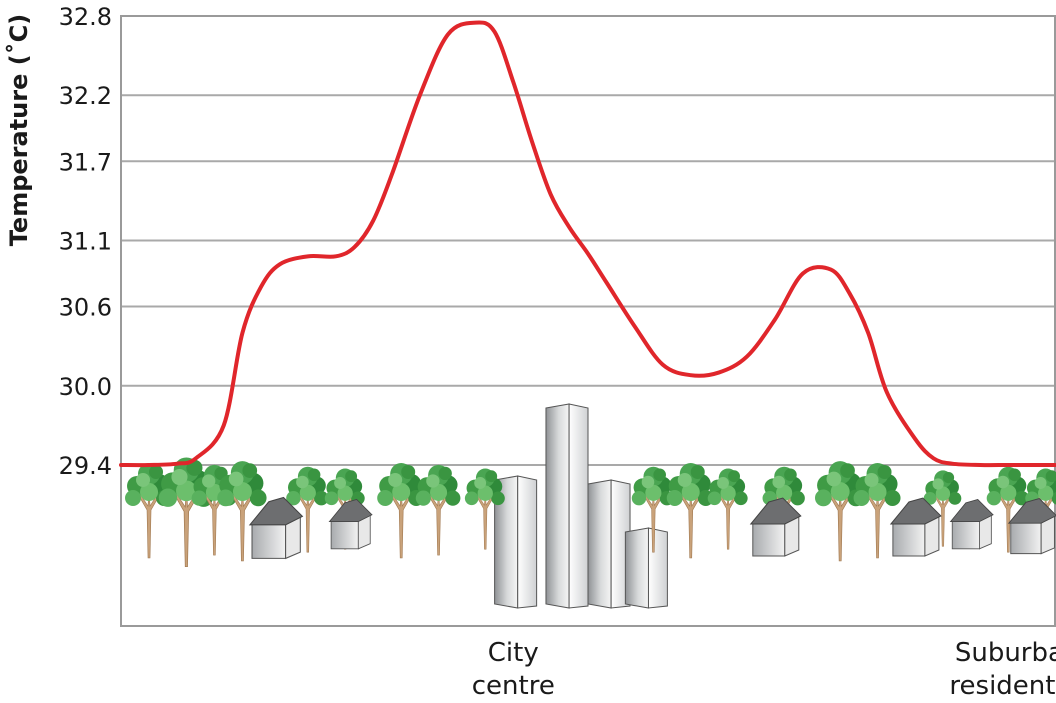 This screenshot has width=1056, height=703. I want to click on y-tick-label: 31.1, so click(85, 242).